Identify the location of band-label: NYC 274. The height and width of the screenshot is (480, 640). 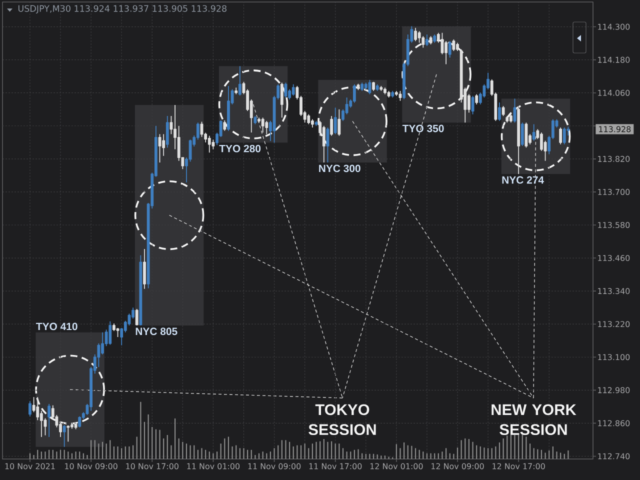
(523, 180).